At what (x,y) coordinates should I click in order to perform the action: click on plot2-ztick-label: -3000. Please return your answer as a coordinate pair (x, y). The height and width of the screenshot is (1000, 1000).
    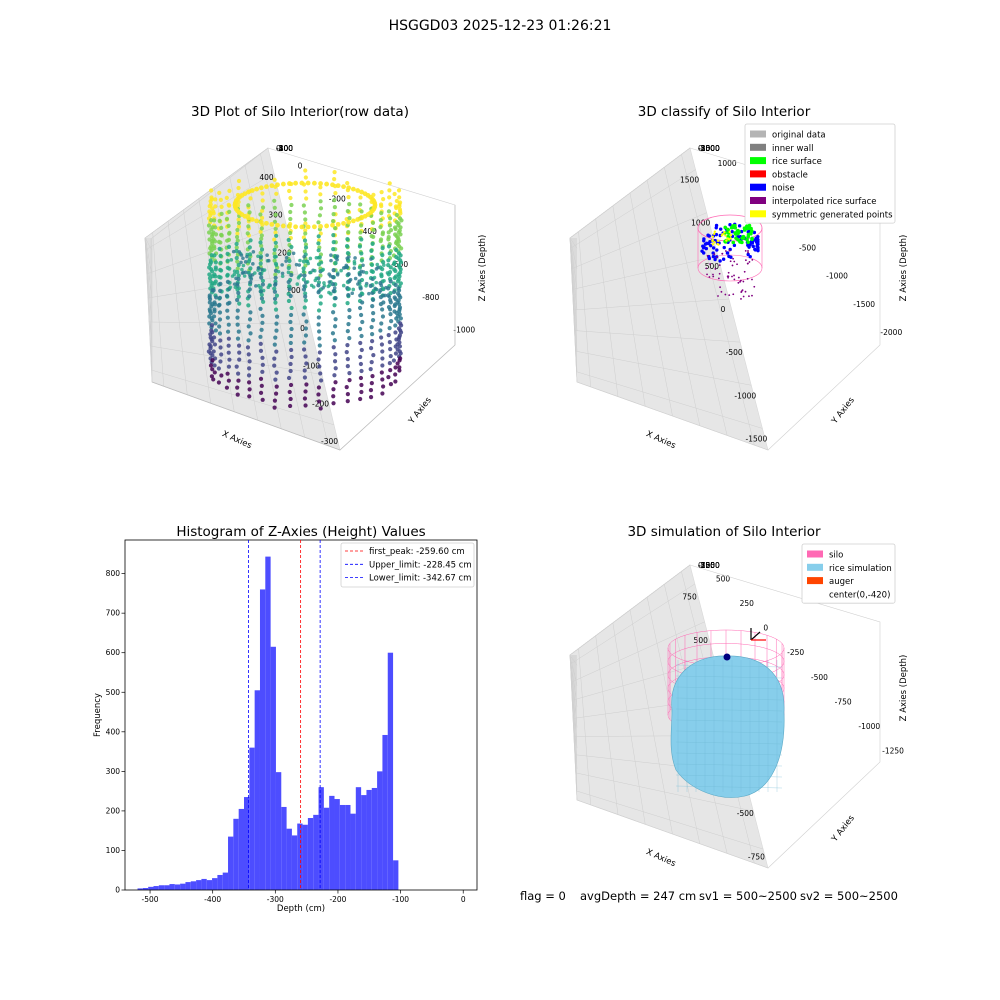
    Looking at the image, I should click on (709, 148).